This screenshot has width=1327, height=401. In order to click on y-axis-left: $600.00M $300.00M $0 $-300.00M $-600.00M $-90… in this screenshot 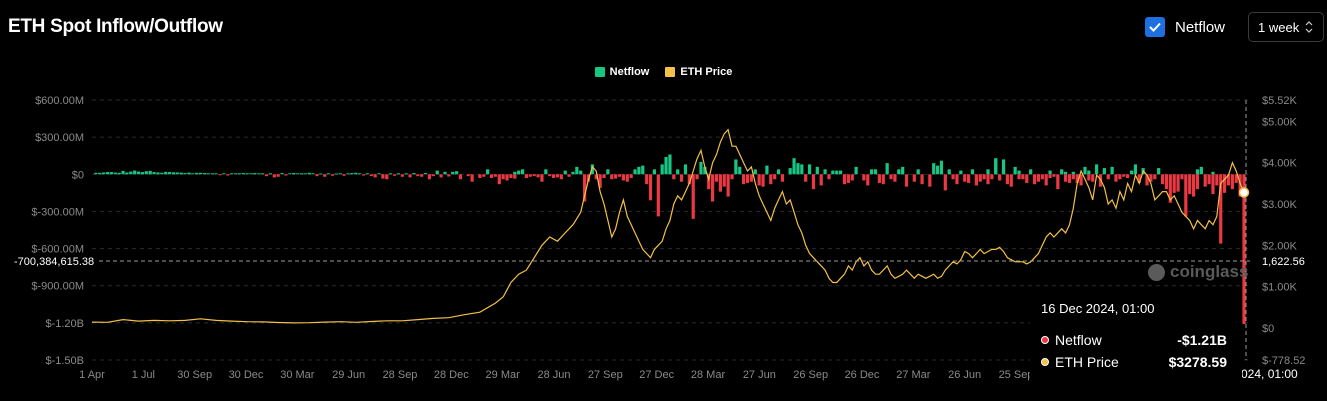, I will do `click(57, 231)`.